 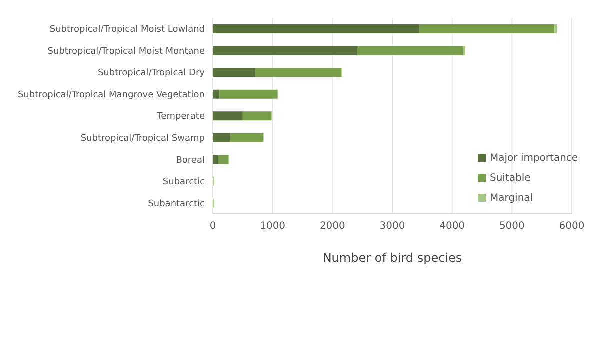 What do you see at coordinates (333, 226) in the screenshot?
I see `x-tick-label: 2000` at bounding box center [333, 226].